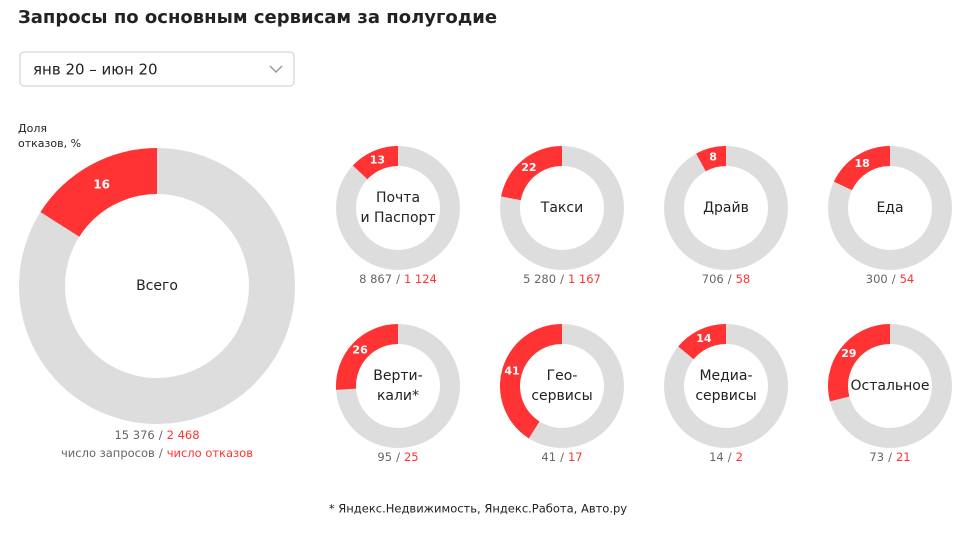  What do you see at coordinates (584, 279) in the screenshot?
I see `rejections: 1 167` at bounding box center [584, 279].